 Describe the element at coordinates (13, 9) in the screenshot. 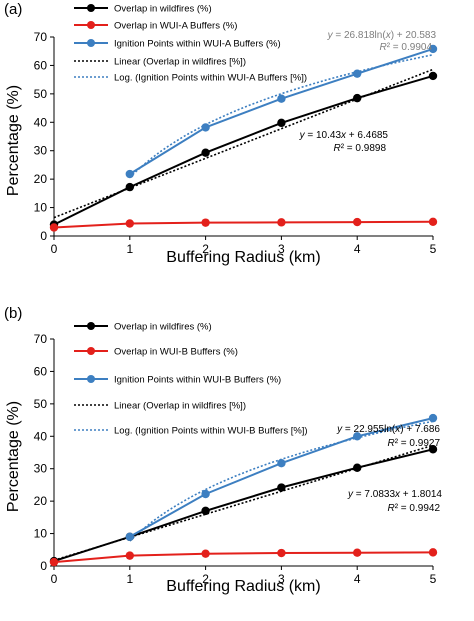

I see `panel-label: (a)` at that location.